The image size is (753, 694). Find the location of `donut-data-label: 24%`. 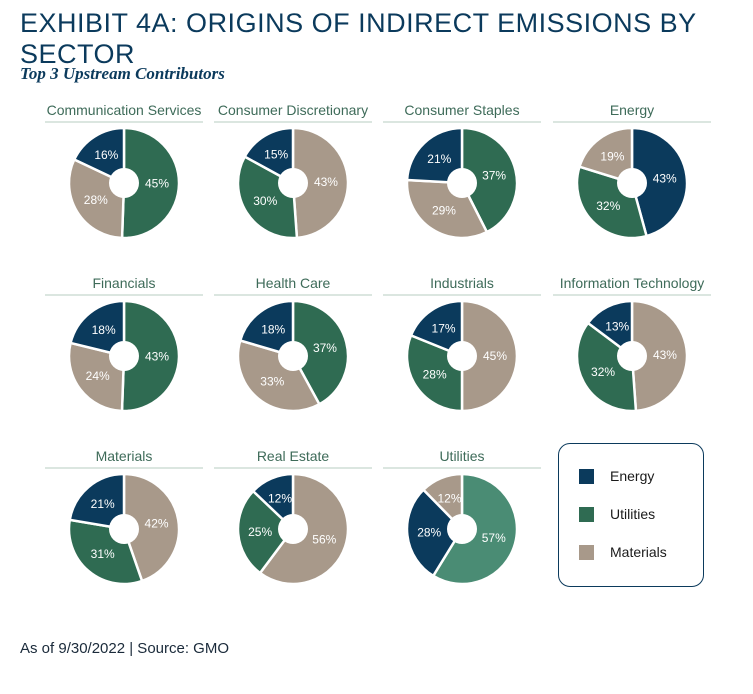

donut-data-label: 24% is located at coordinates (98, 376).